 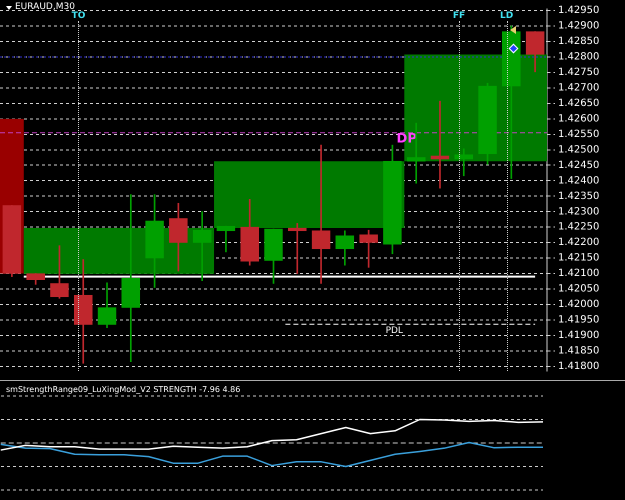 I want to click on y-tick-label: 1.41850, so click(x=579, y=350).